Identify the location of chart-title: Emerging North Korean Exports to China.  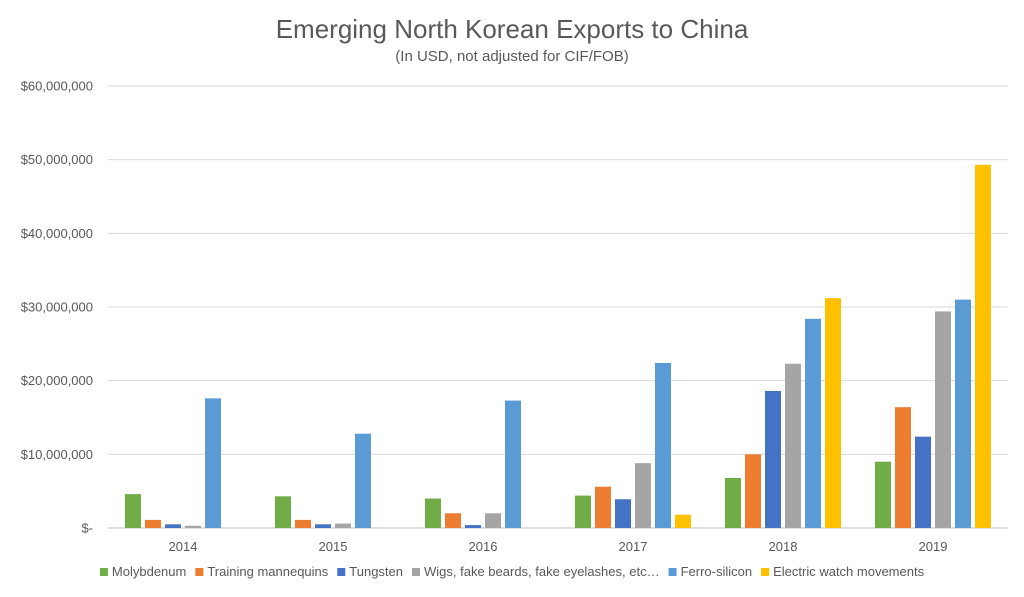
(512, 29).